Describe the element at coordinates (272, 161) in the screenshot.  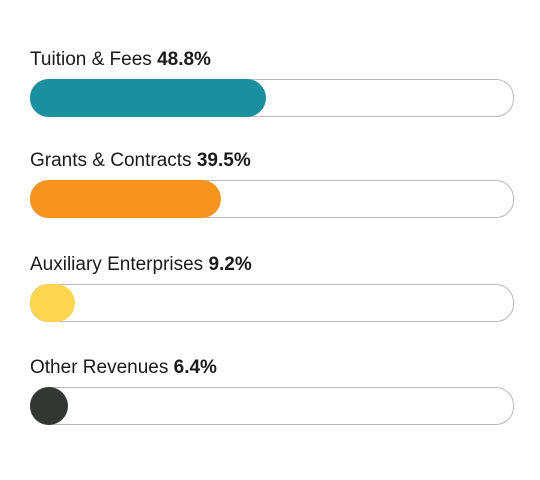
I see `bar-label: Grants & Contracts 39.5%` at that location.